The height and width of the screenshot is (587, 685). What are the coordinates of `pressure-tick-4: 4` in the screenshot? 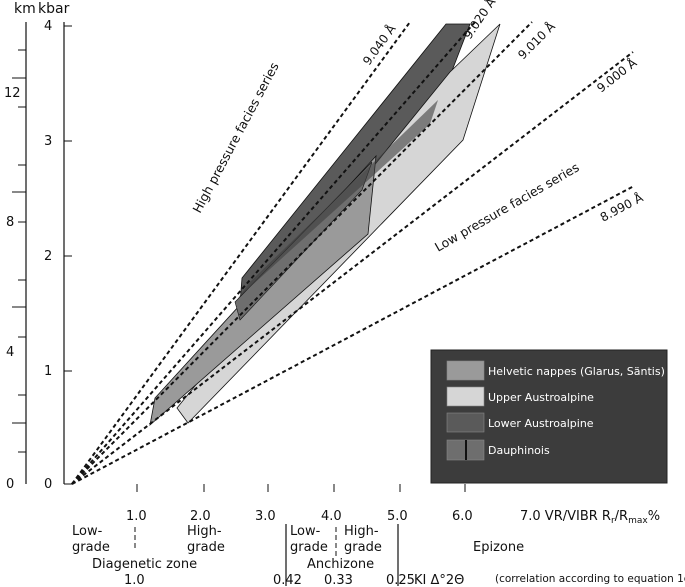 It's located at (48, 26).